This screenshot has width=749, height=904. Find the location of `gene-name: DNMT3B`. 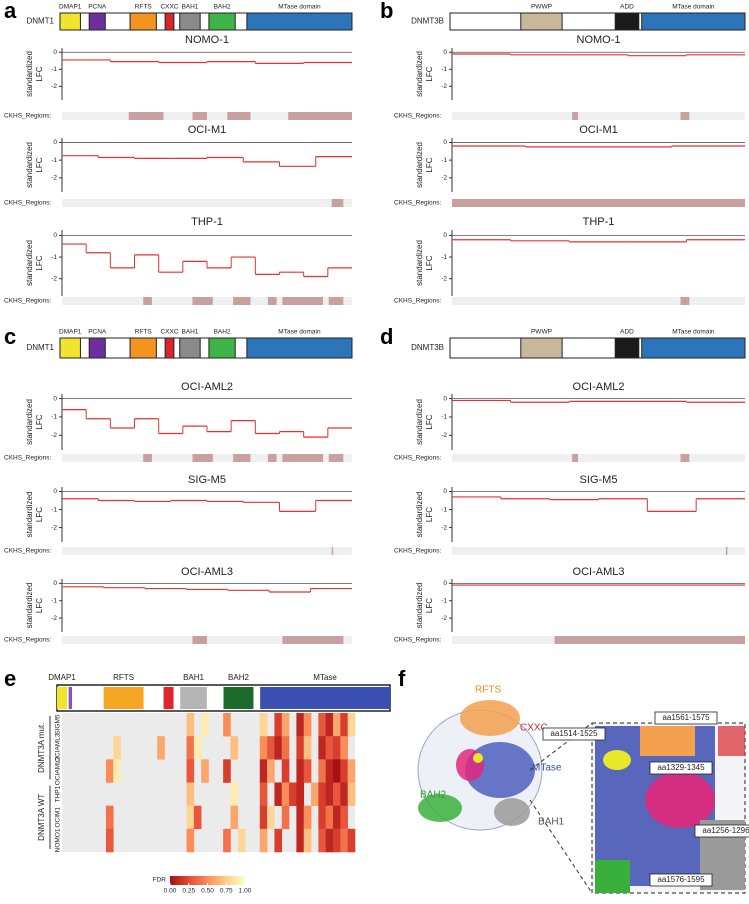

gene-name: DNMT3B is located at coordinates (427, 21).